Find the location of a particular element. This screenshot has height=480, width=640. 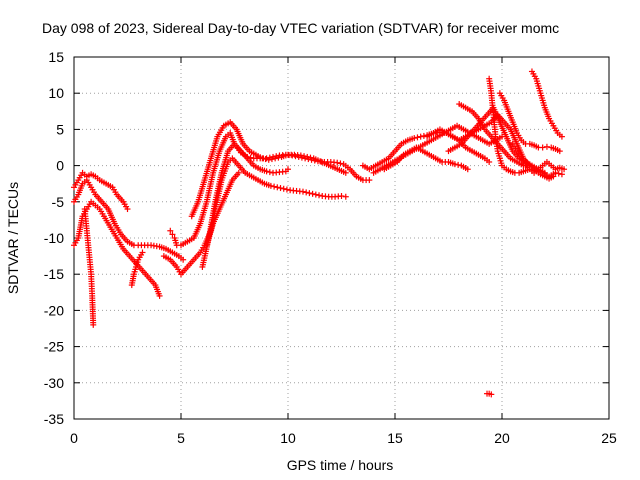

y-tick-label: -25 is located at coordinates (54, 347).